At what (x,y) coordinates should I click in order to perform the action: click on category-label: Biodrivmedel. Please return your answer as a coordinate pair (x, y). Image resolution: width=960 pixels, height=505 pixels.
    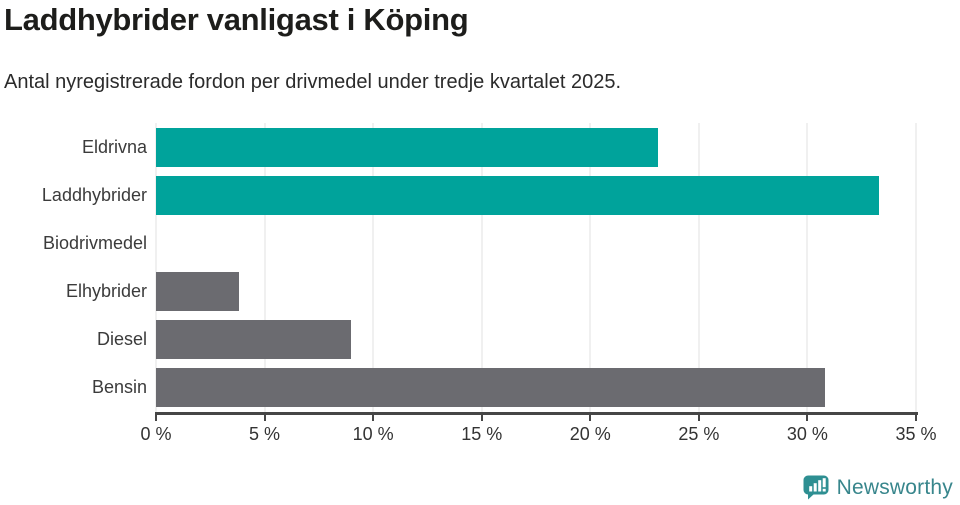
    Looking at the image, I should click on (94, 242).